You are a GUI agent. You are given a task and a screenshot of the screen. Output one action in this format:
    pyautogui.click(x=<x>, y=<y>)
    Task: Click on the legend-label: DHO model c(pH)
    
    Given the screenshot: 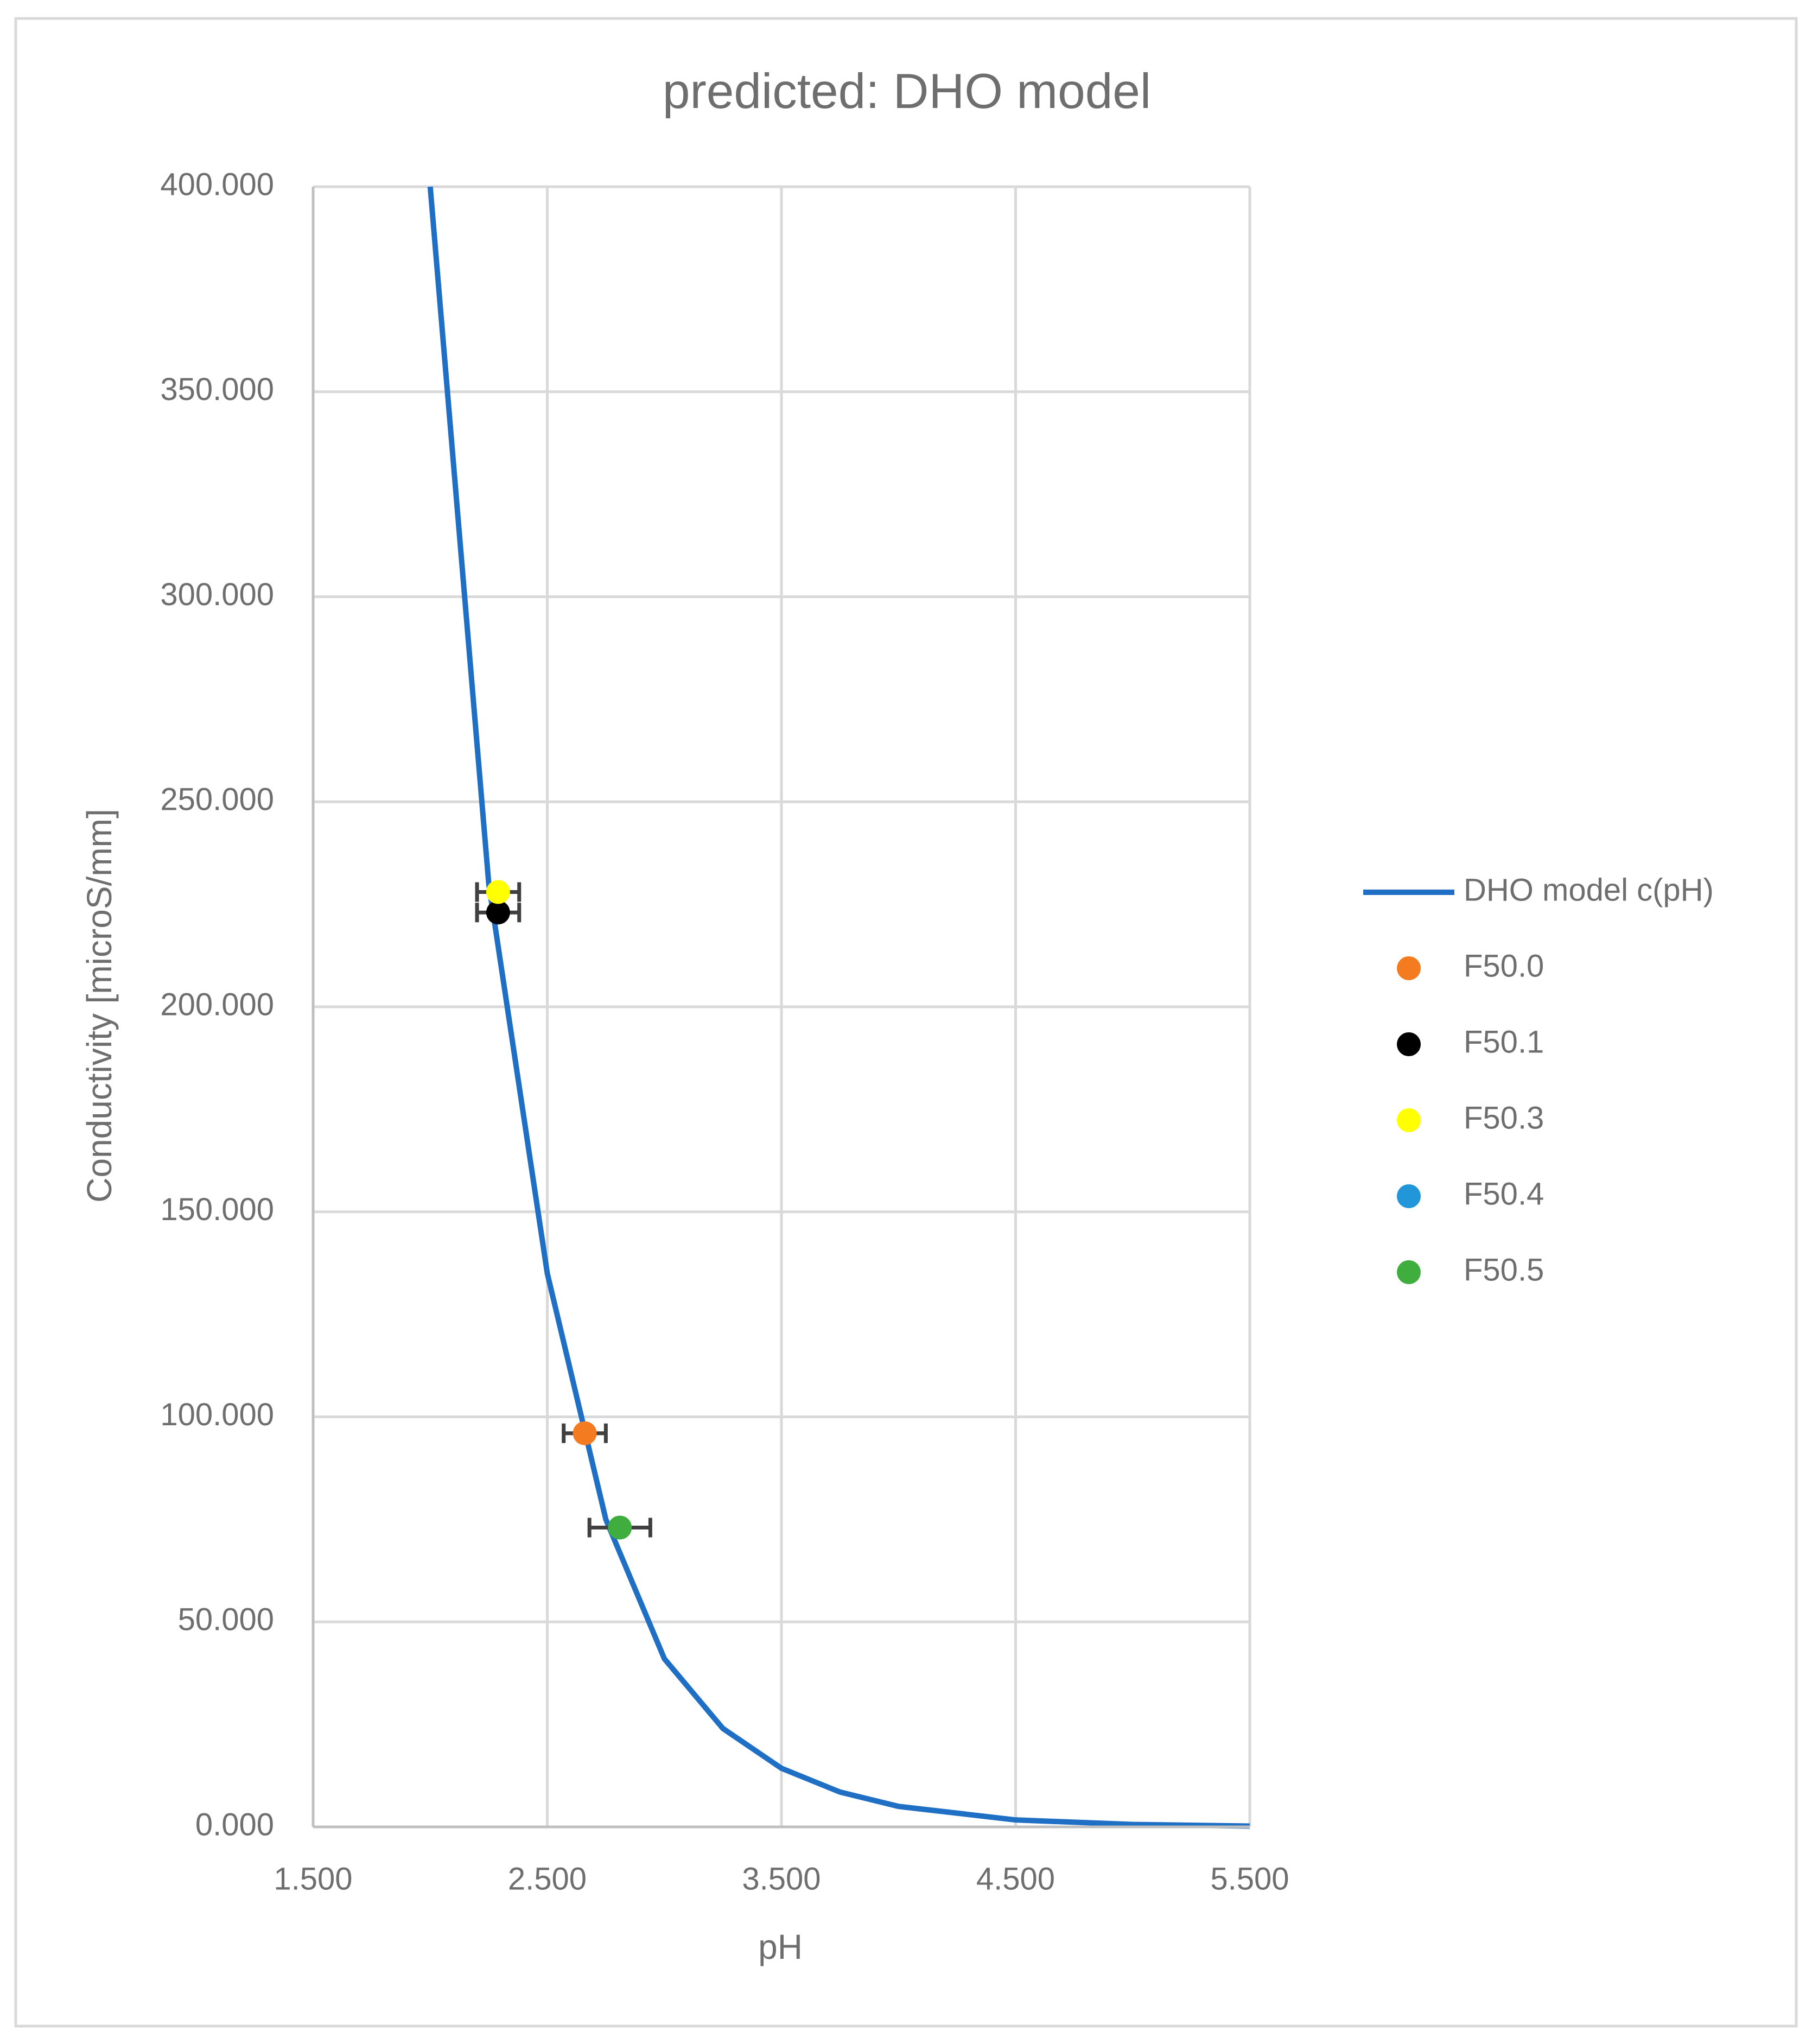 What is the action you would take?
    pyautogui.click(x=1589, y=889)
    